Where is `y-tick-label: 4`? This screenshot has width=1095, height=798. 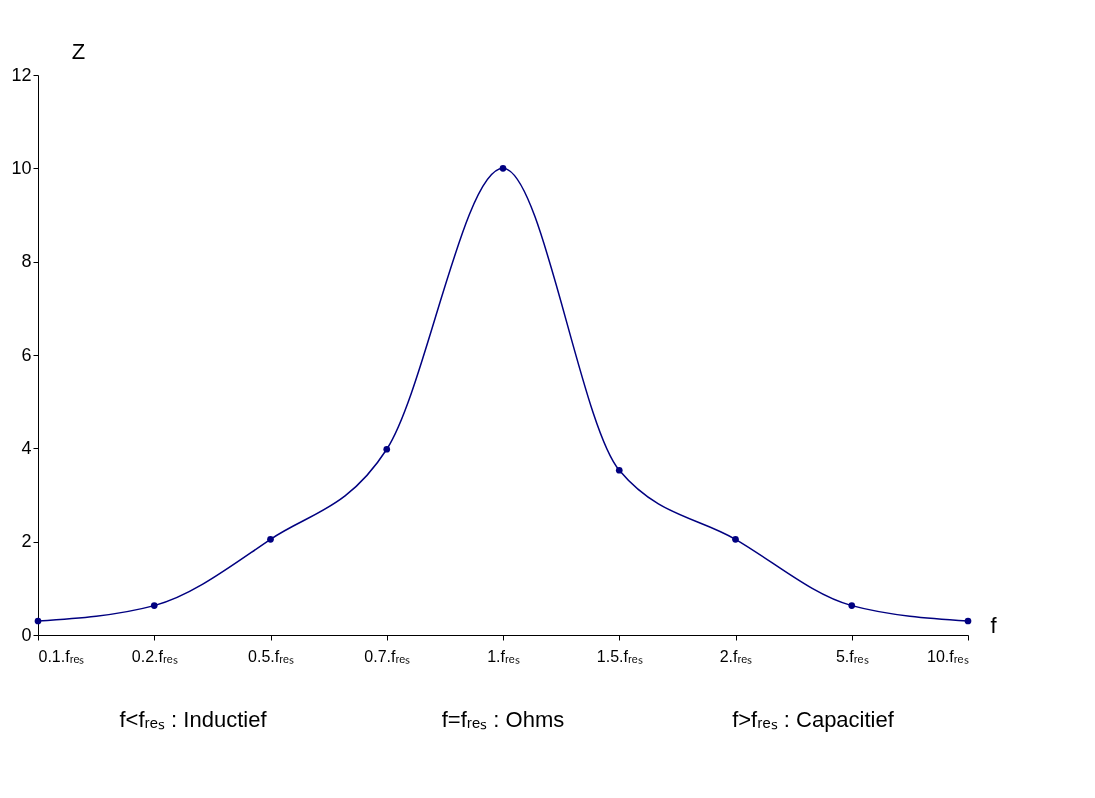
y-tick-label: 4 is located at coordinates (26, 447).